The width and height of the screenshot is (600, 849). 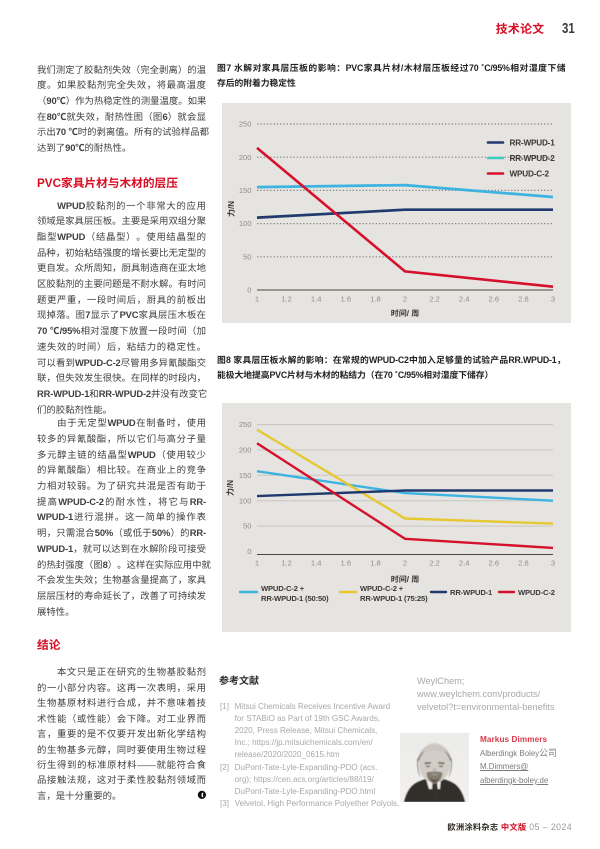 What do you see at coordinates (394, 598) in the screenshot?
I see `svg-text: RR-WPUD-1 (75:25)` at bounding box center [394, 598].